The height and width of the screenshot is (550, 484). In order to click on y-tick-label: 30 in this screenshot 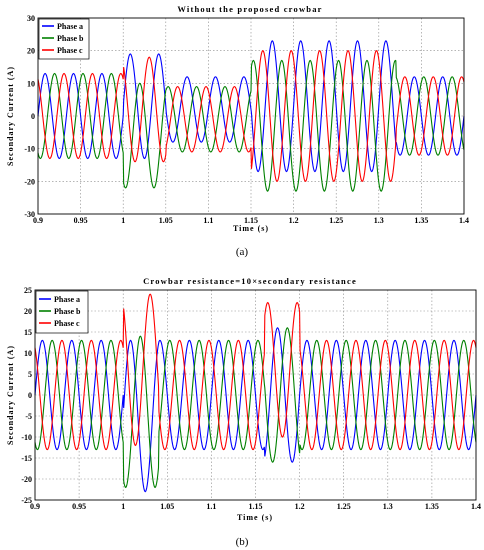, I will do `click(31, 18)`.